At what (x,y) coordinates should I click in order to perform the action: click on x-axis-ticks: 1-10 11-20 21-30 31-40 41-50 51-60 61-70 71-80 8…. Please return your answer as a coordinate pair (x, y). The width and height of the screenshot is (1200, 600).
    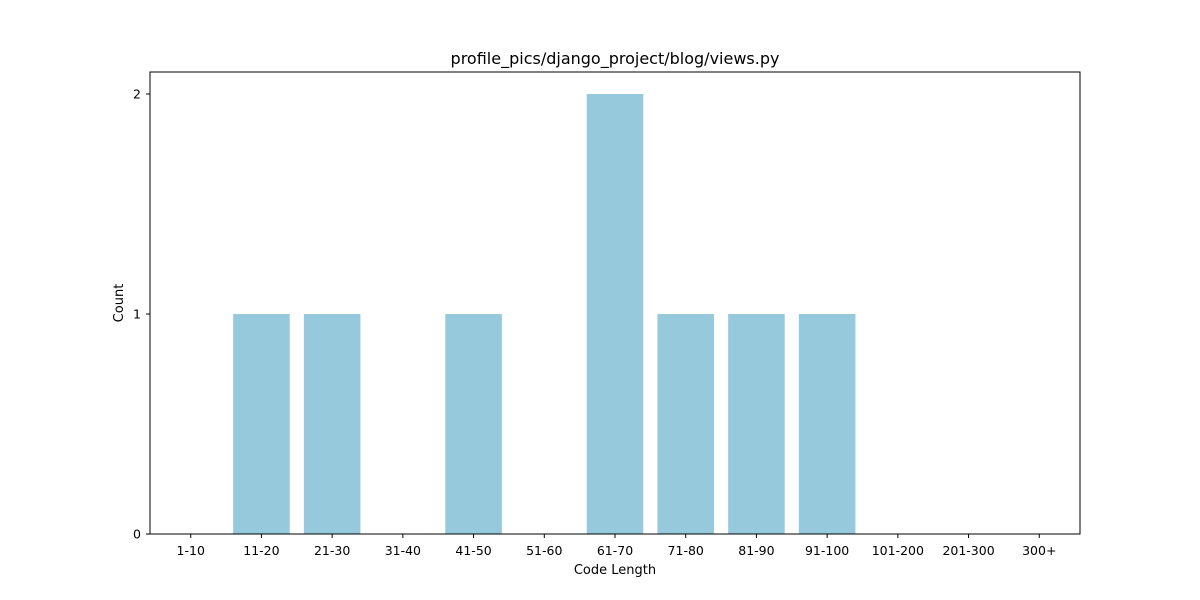
    Looking at the image, I should click on (616, 546).